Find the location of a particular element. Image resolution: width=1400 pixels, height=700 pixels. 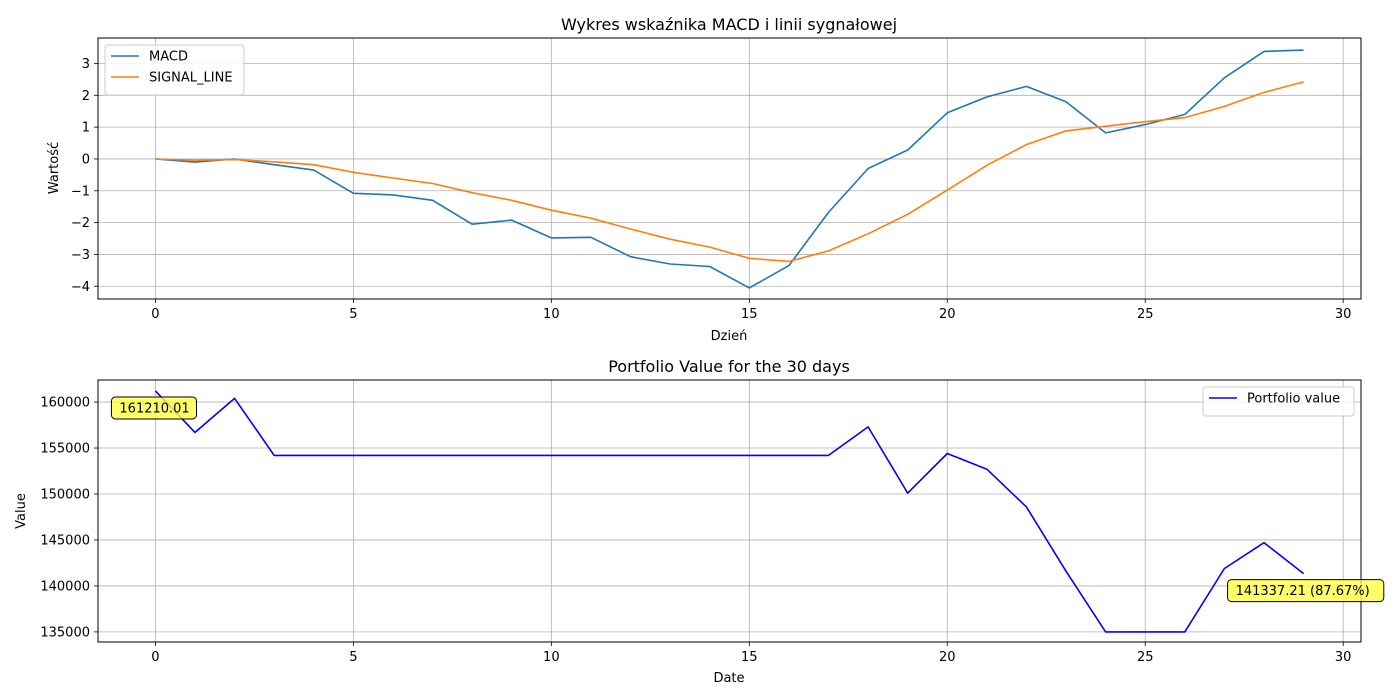

macd-y-axis-label: Wartość is located at coordinates (54, 168).